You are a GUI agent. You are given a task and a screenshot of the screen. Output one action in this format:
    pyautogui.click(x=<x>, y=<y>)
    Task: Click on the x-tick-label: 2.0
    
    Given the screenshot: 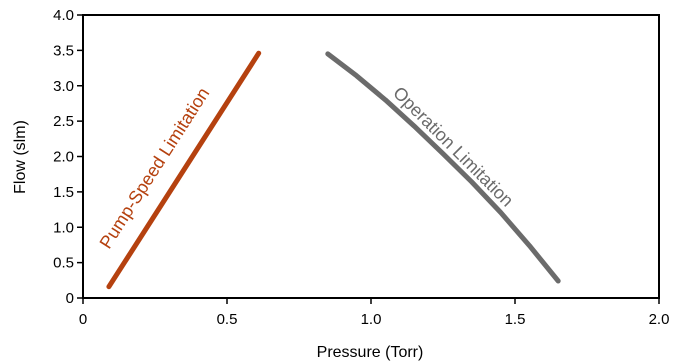 What is the action you would take?
    pyautogui.click(x=659, y=319)
    